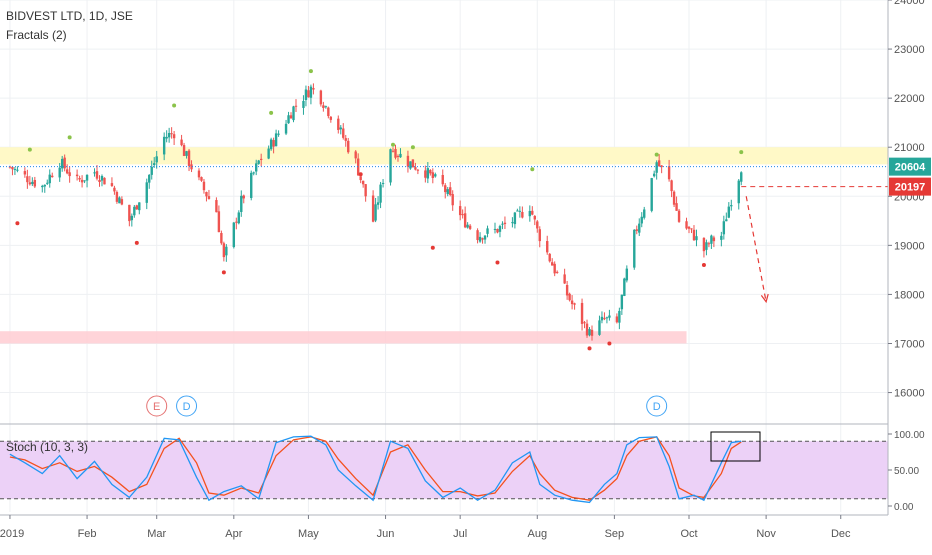 This screenshot has width=932, height=555. What do you see at coordinates (756, 249) in the screenshot?
I see `projection-arrow-line` at bounding box center [756, 249].